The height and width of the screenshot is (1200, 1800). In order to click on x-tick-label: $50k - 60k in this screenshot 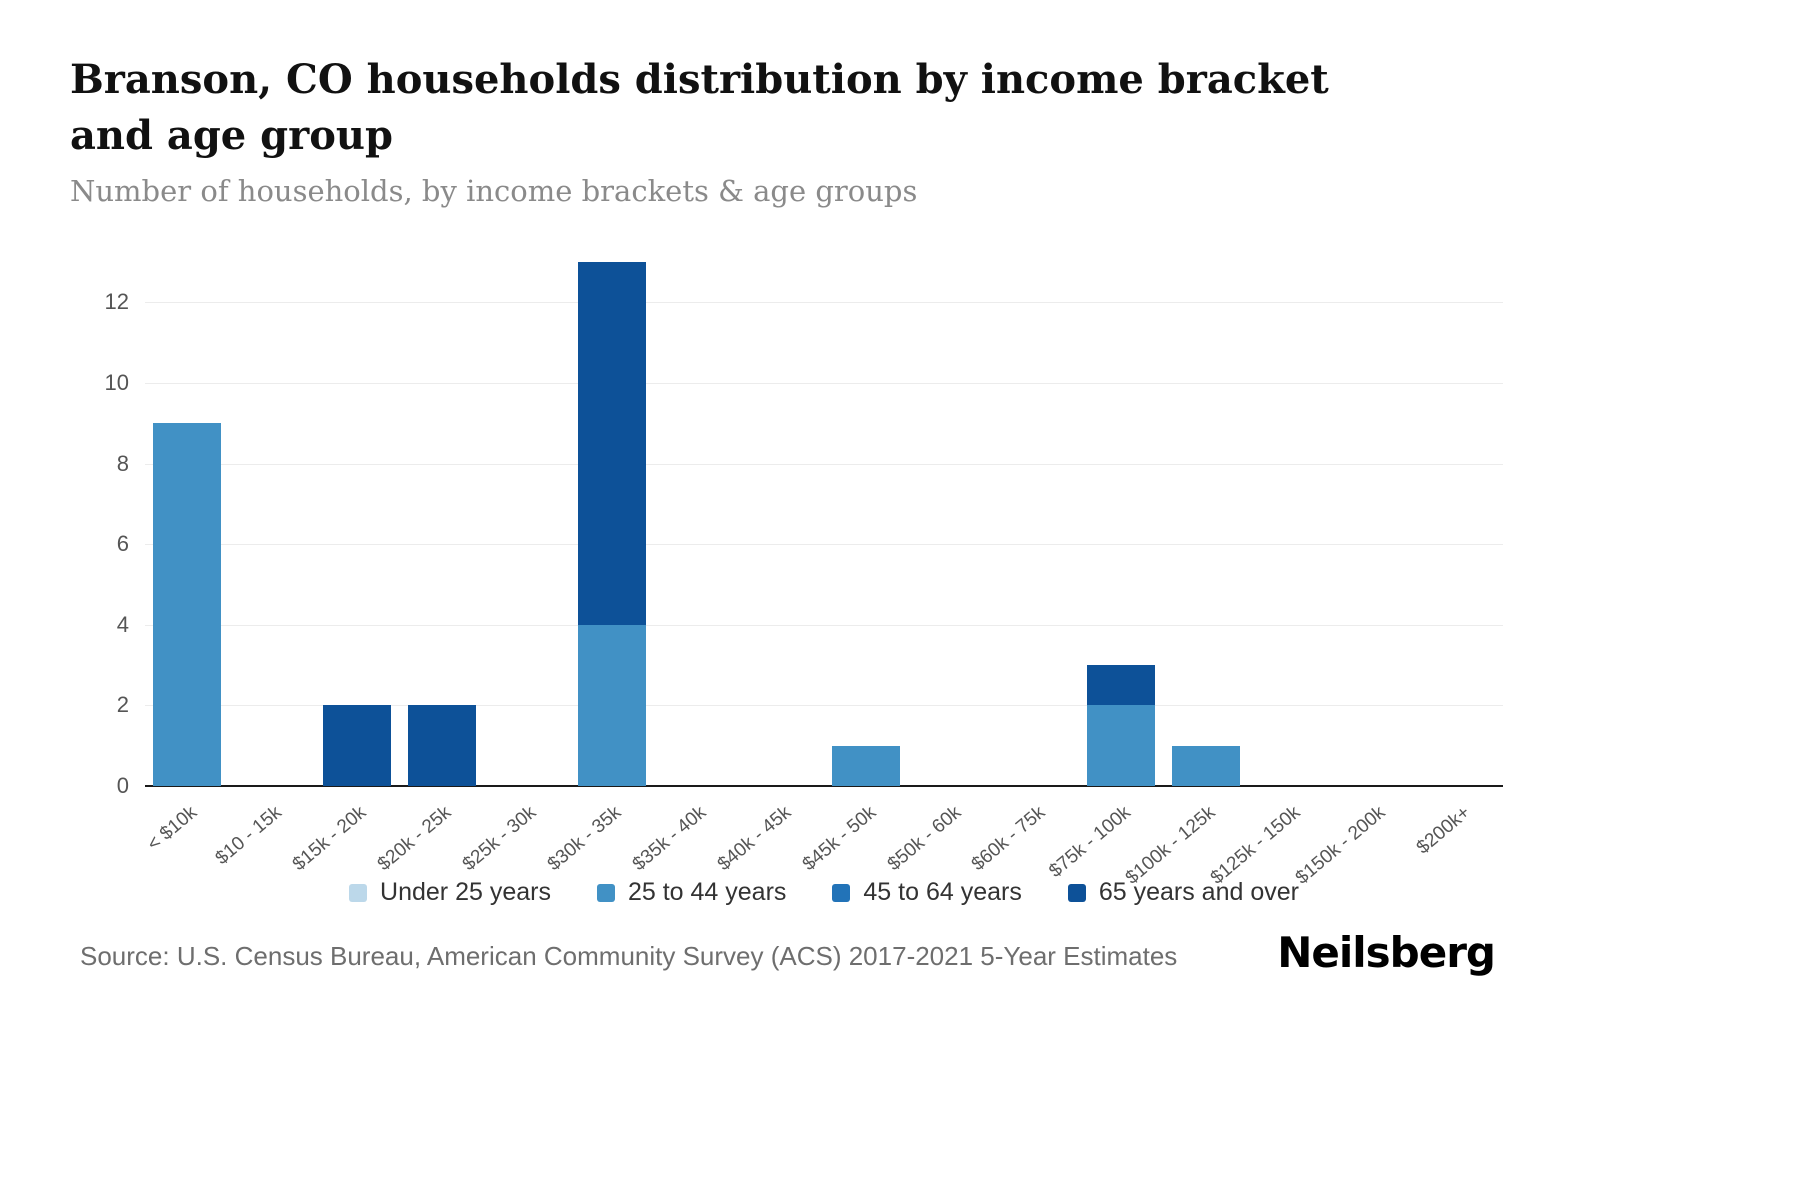, I will do `click(924, 839)`.